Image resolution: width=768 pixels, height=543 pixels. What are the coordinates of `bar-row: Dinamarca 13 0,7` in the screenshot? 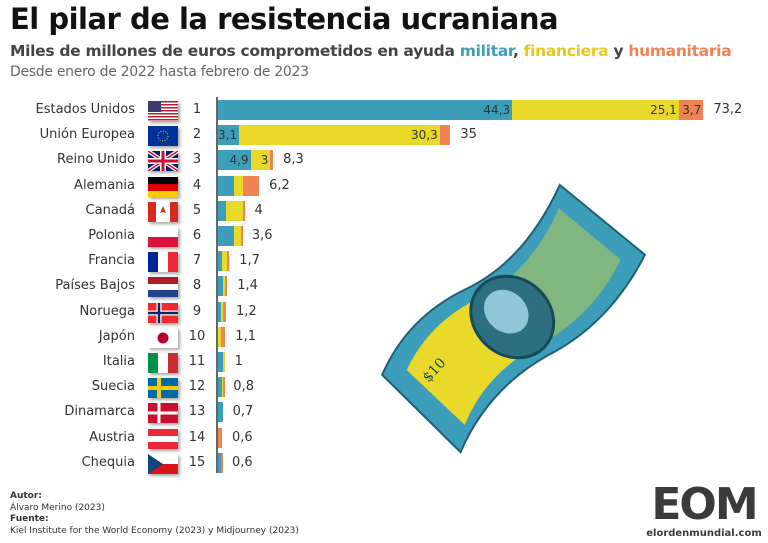 It's located at (384, 413).